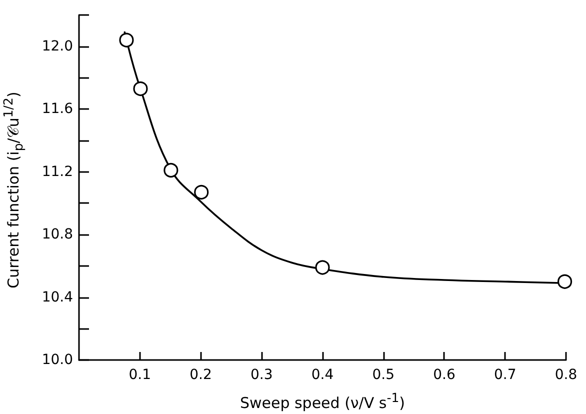 This screenshot has width=586, height=414. Describe the element at coordinates (58, 297) in the screenshot. I see `y-tick-label: 10.4` at that location.